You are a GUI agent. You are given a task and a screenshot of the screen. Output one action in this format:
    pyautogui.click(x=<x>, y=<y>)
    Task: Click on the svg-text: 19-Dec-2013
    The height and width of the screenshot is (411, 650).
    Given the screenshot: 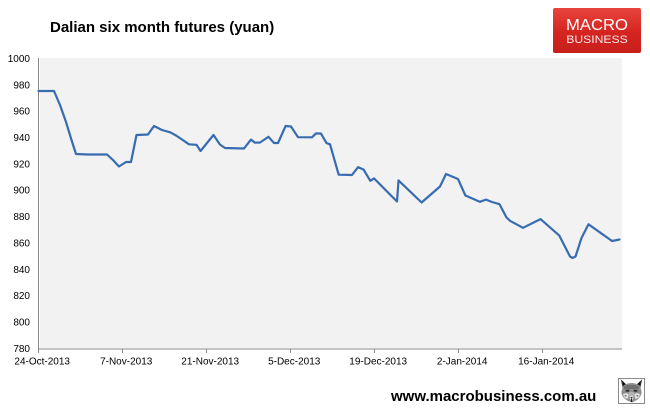 What is the action you would take?
    pyautogui.click(x=378, y=362)
    